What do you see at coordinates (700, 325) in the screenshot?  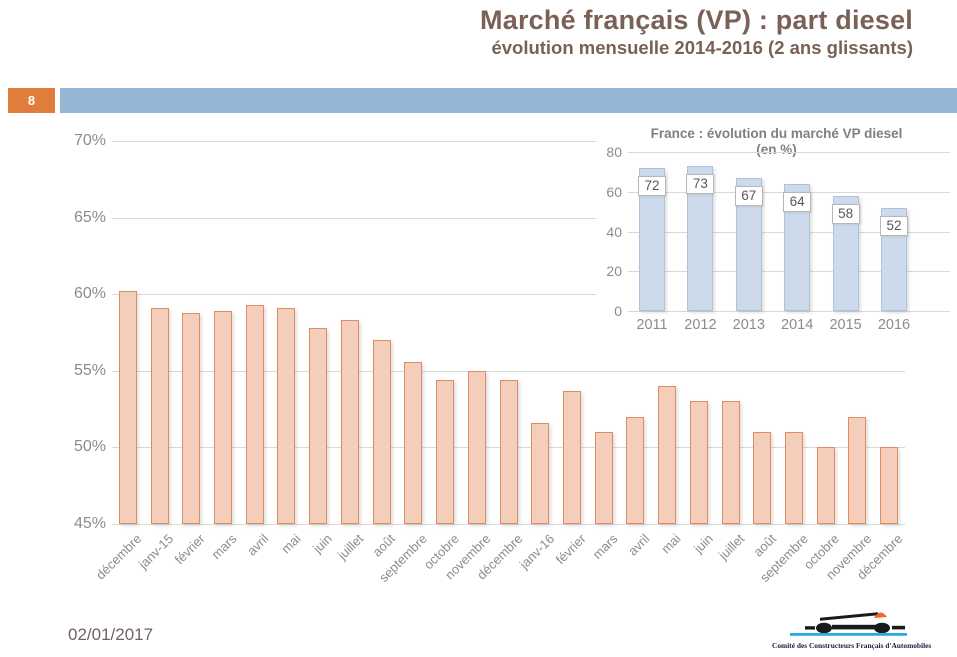 I see `inset-chart-xtick-label: 2012` at bounding box center [700, 325].